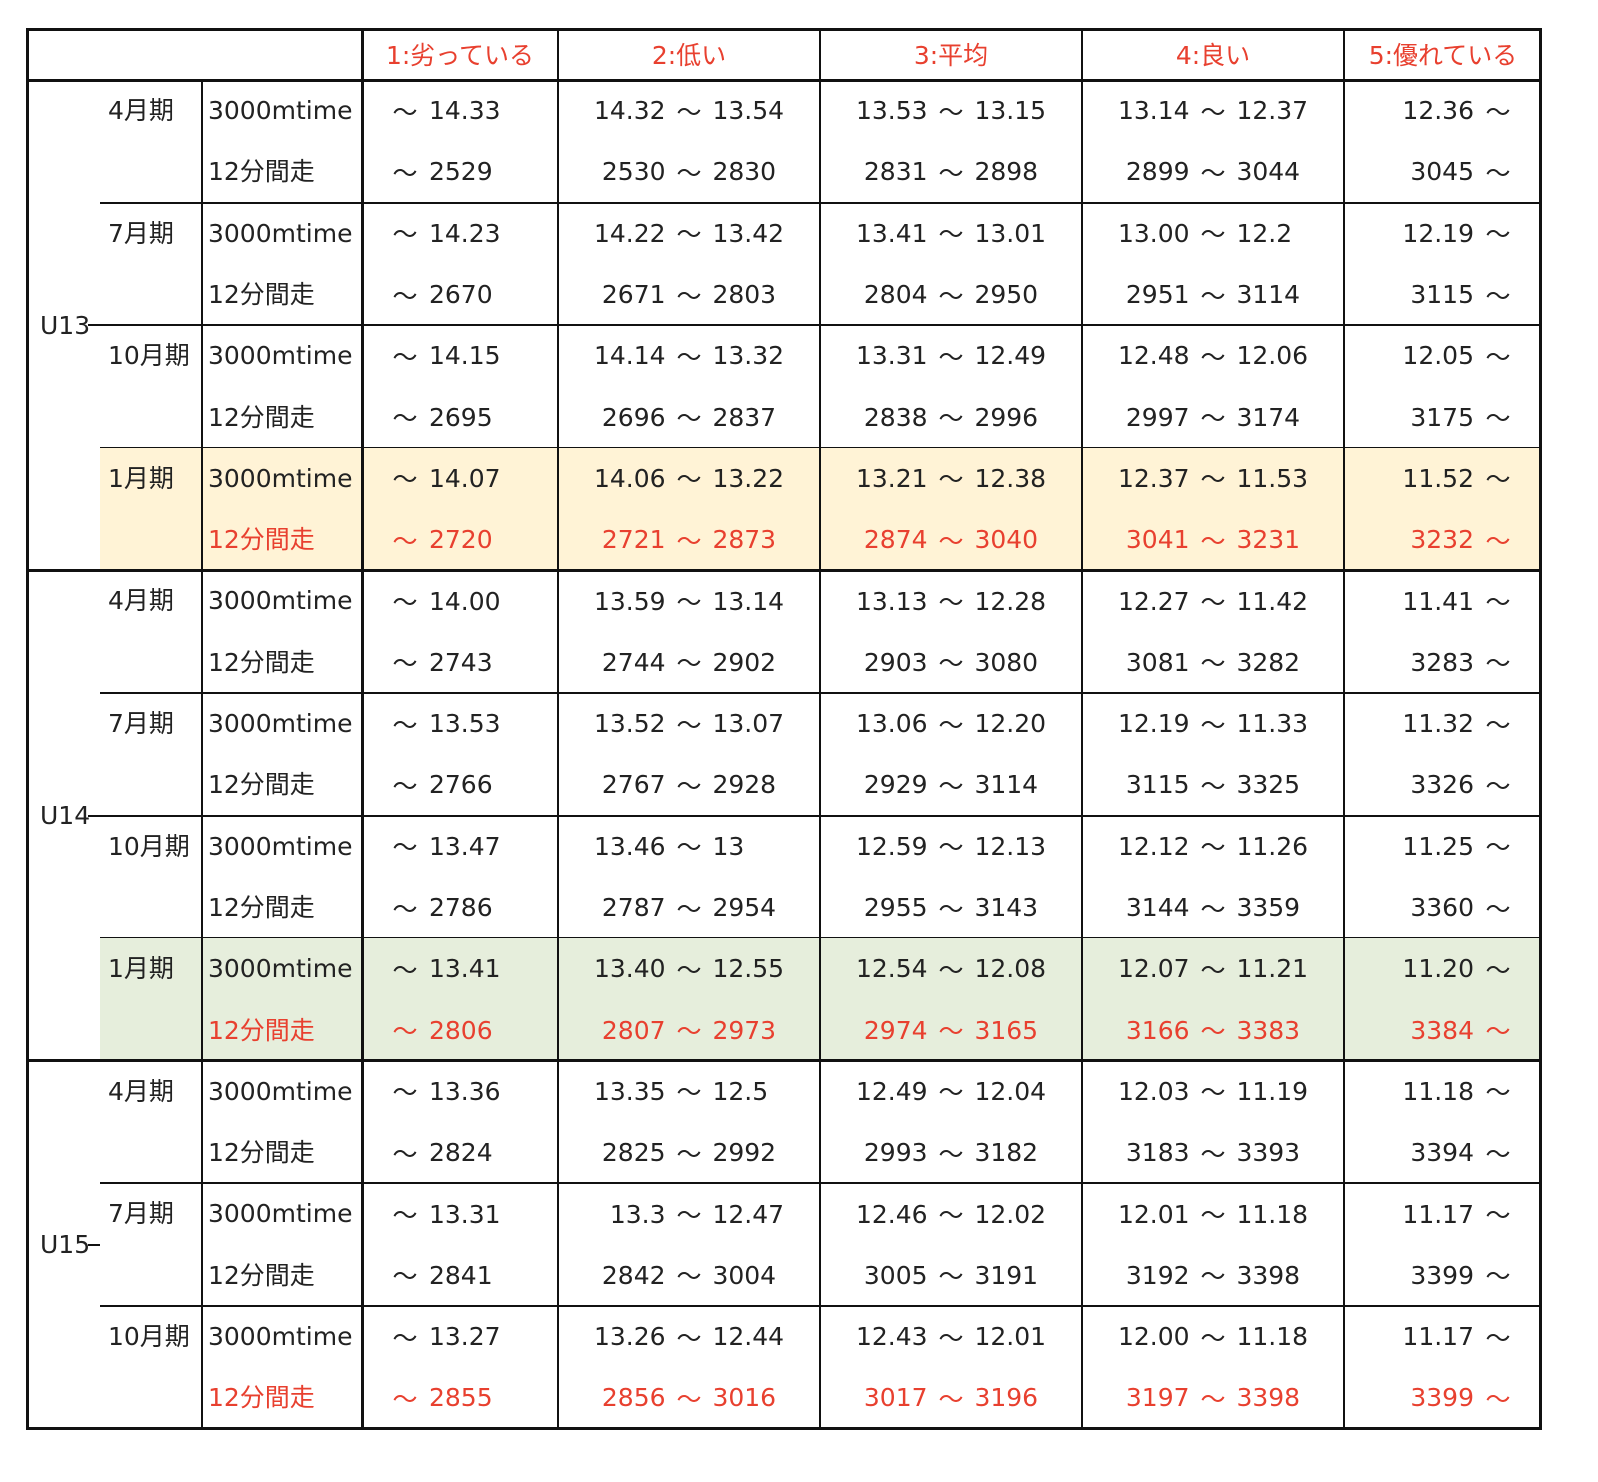 The width and height of the screenshot is (1598, 1482). I want to click on table-top-border, so click(784, 29).